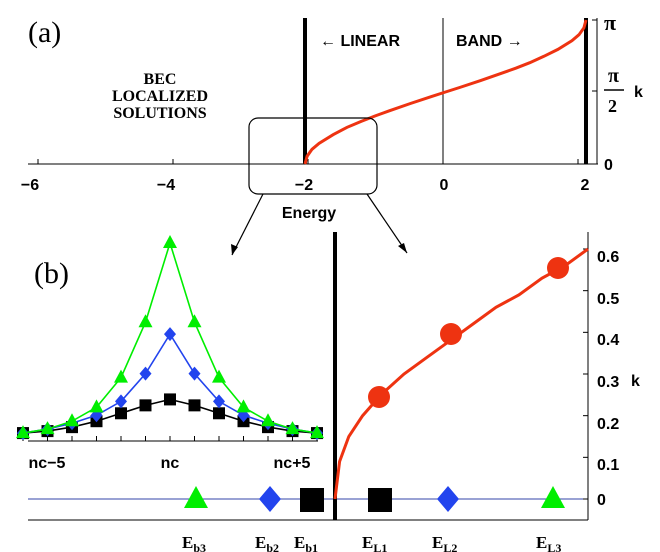 The width and height of the screenshot is (660, 552). Describe the element at coordinates (270, 499) in the screenshot. I see `marker-Eb2` at that location.